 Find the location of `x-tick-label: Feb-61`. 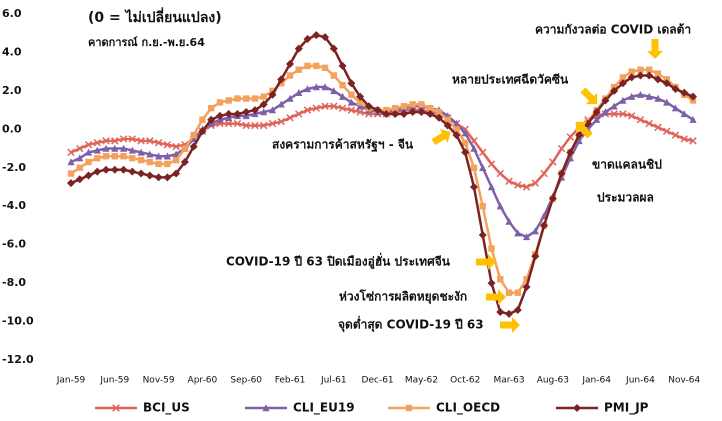

x-tick-label: Feb-61 is located at coordinates (290, 381).